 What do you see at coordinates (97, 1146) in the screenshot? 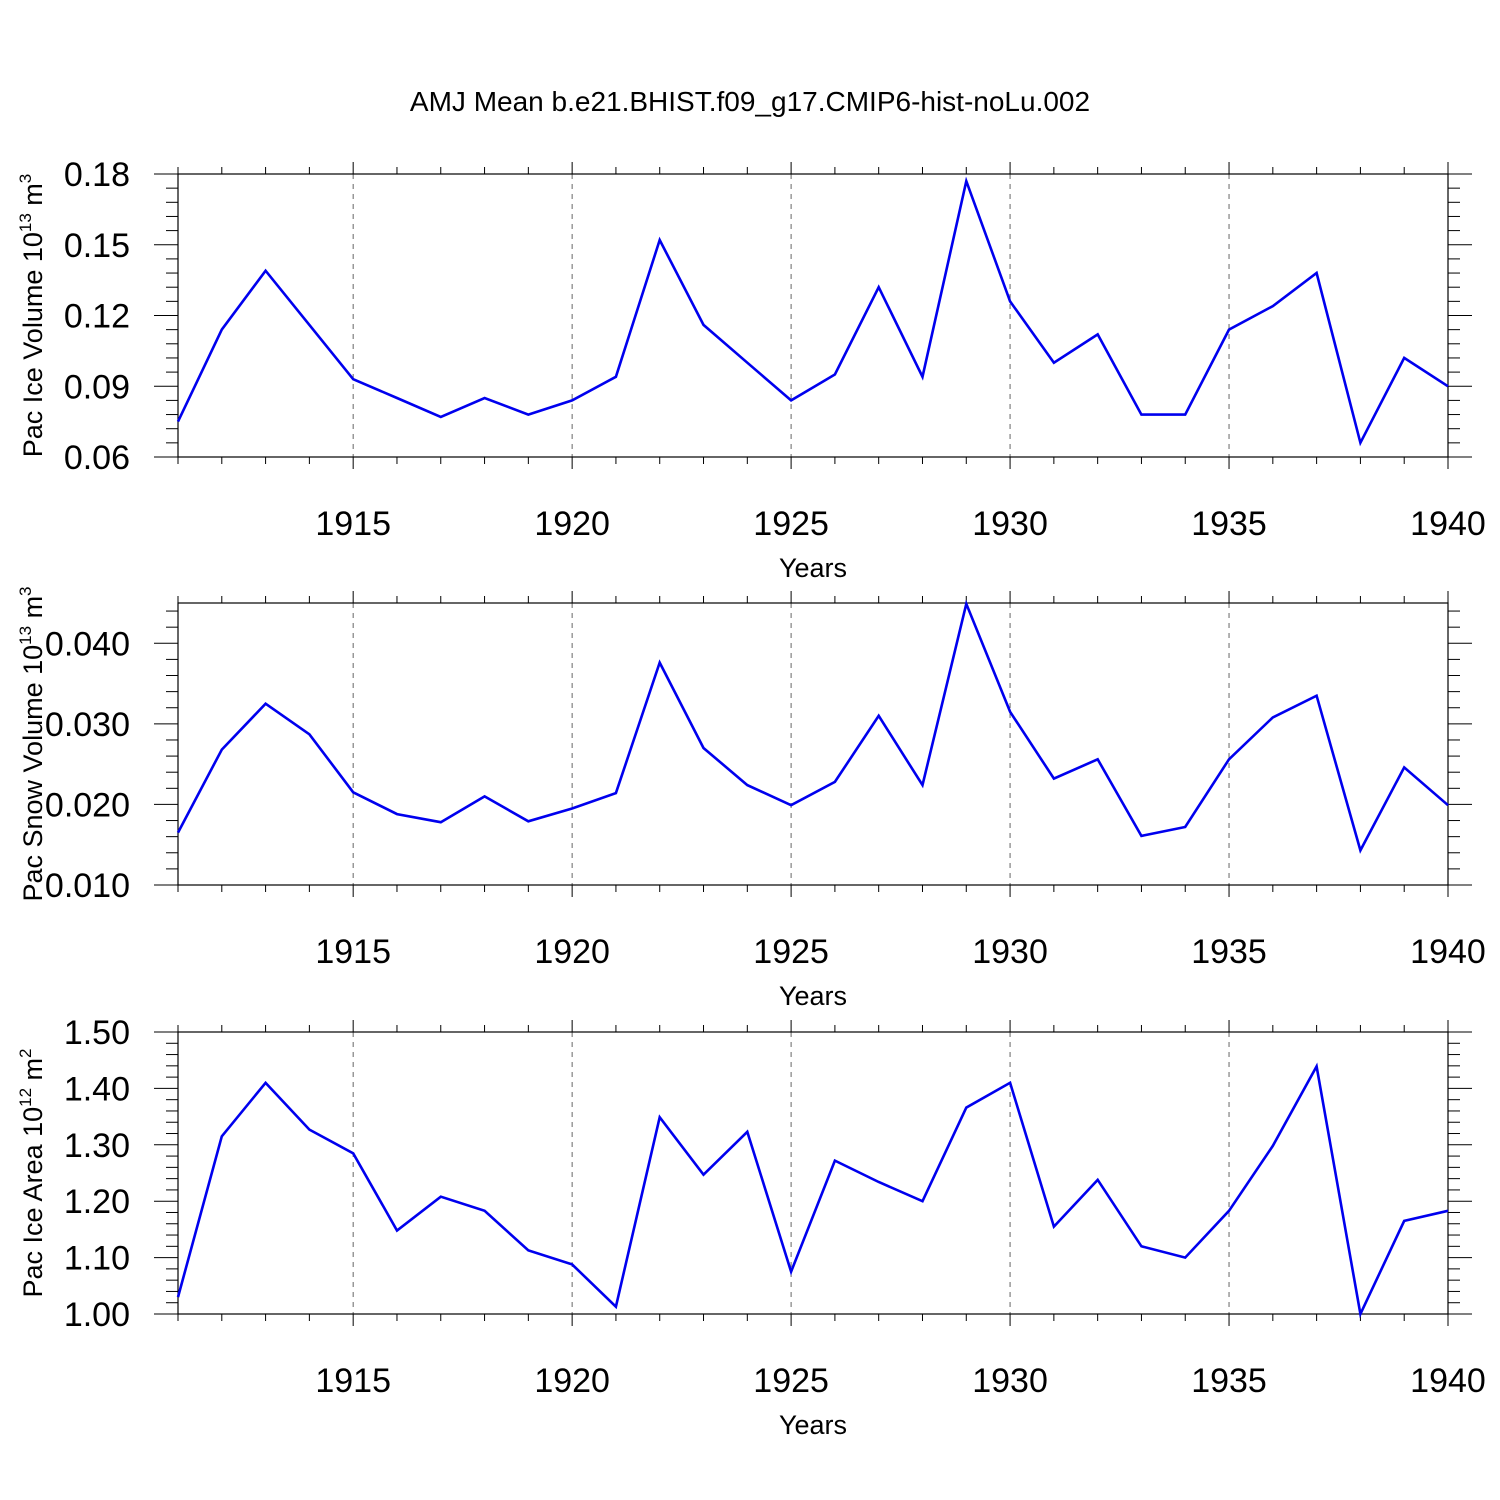
I see `y-tick-label: 1.30` at bounding box center [97, 1146].